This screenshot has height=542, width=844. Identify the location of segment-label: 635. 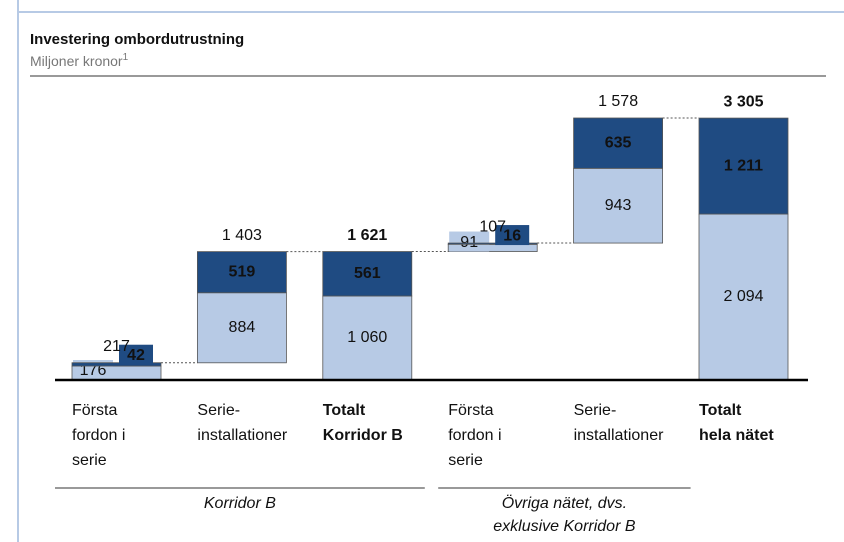
(618, 142).